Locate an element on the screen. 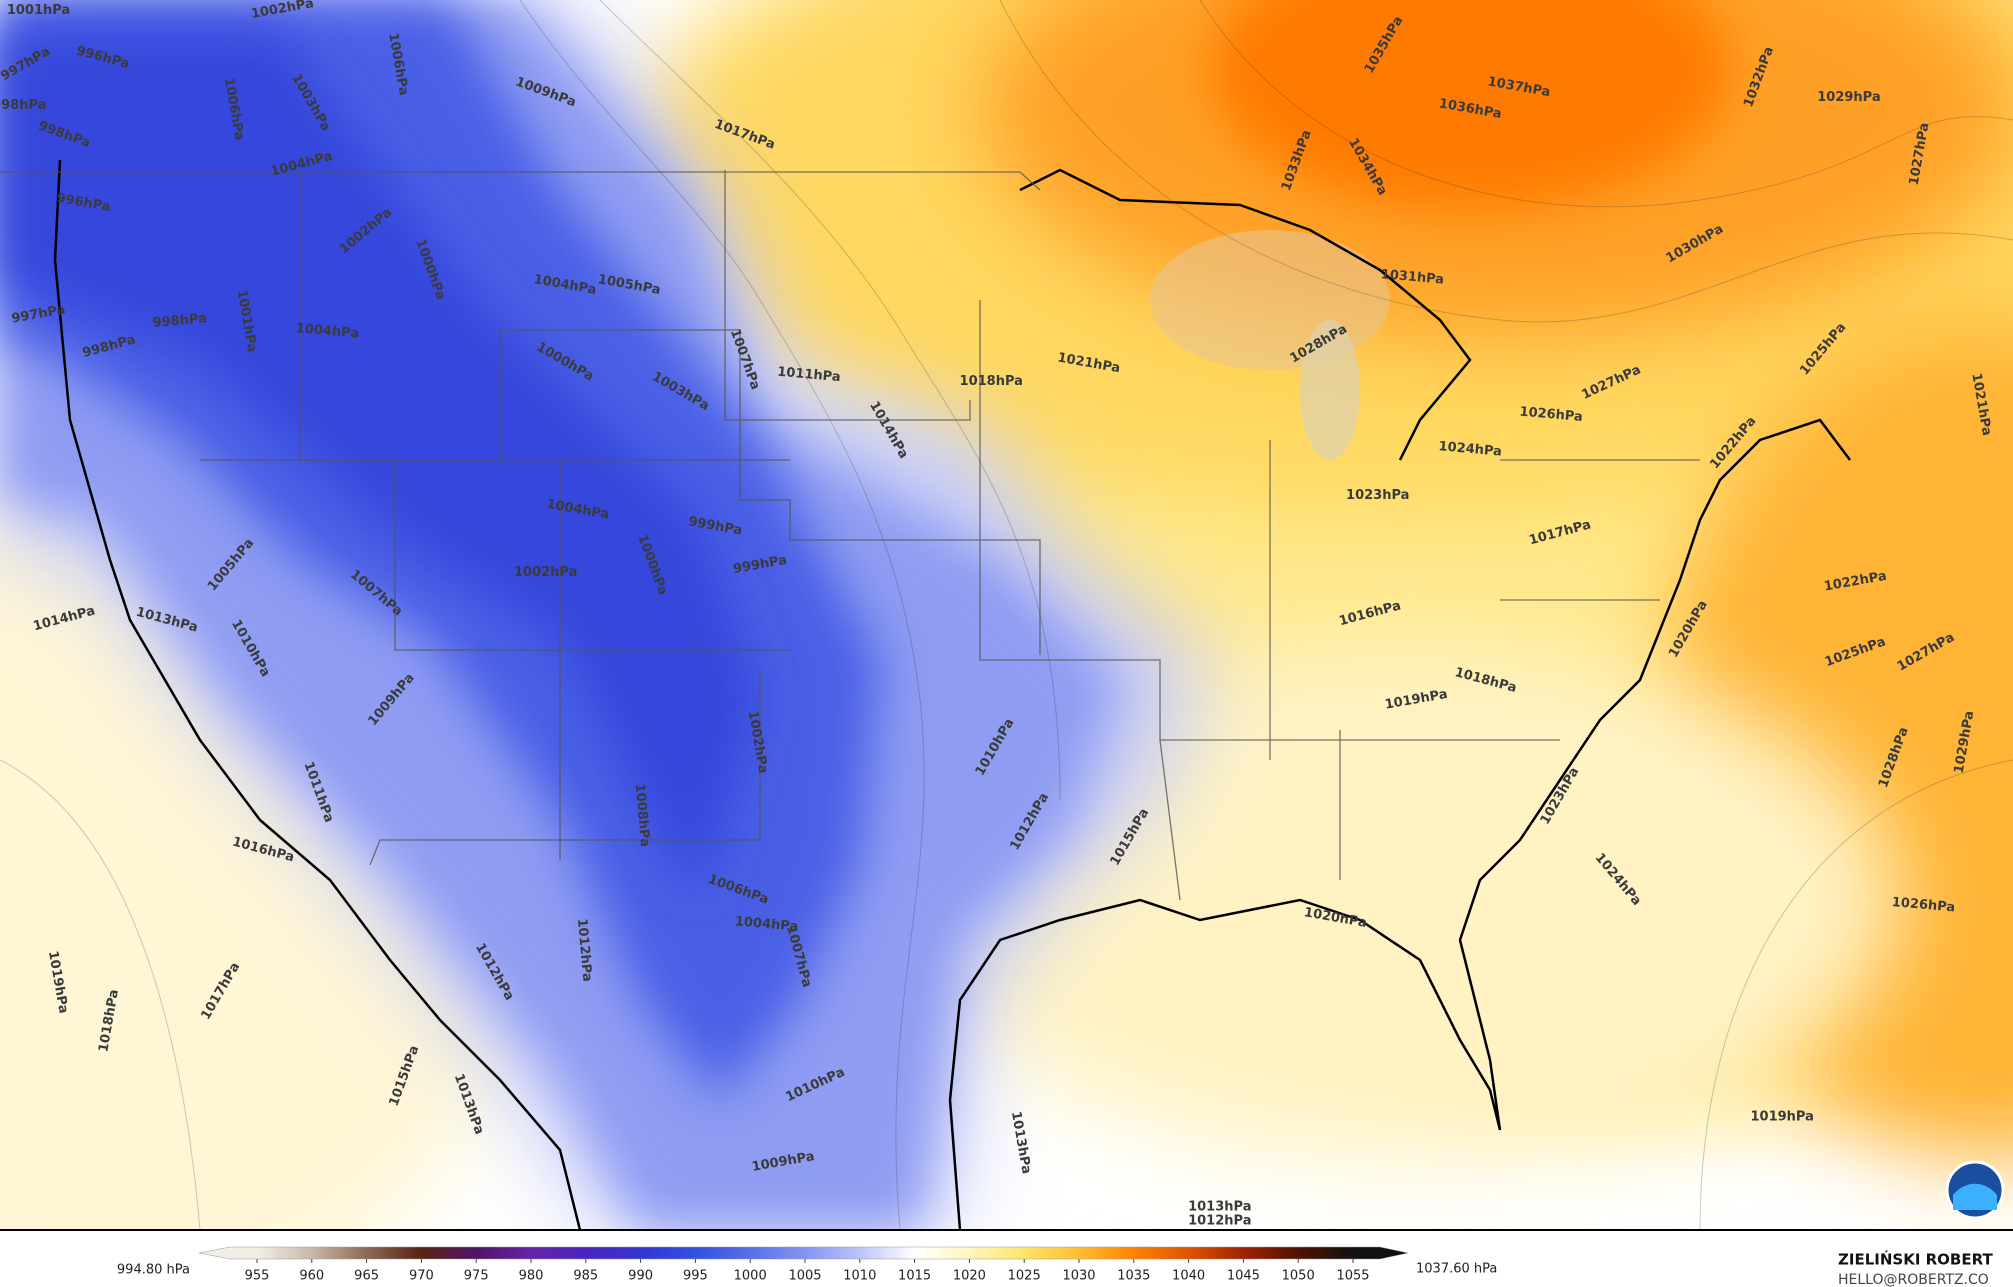 The image size is (2013, 1287). isobar-label: 1019hPa is located at coordinates (1781, 1117).